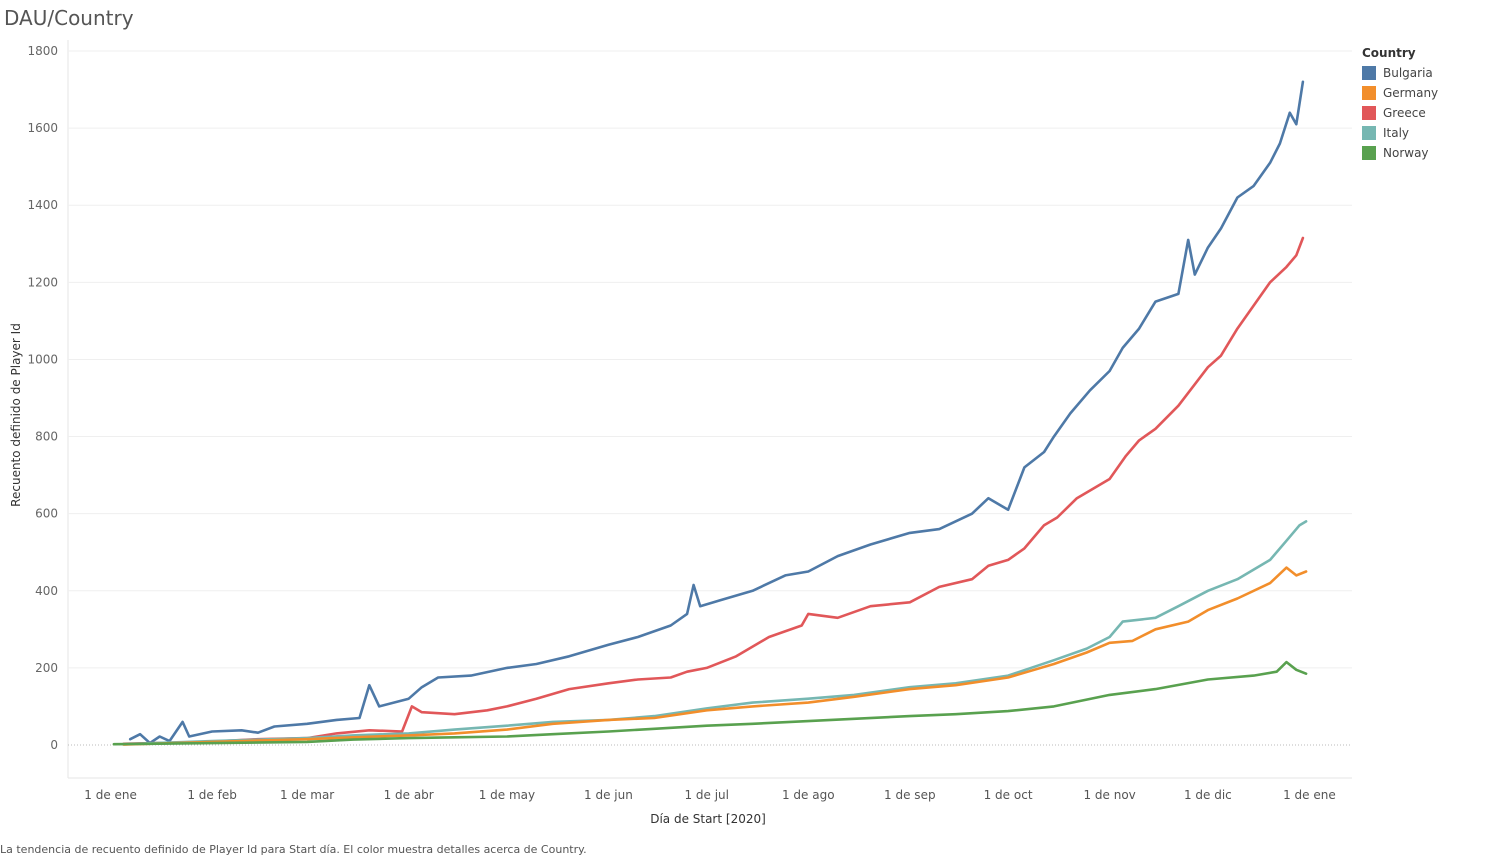 This screenshot has height=859, width=1501. Describe the element at coordinates (42, 282) in the screenshot. I see `y-tick-label: 1200` at that location.